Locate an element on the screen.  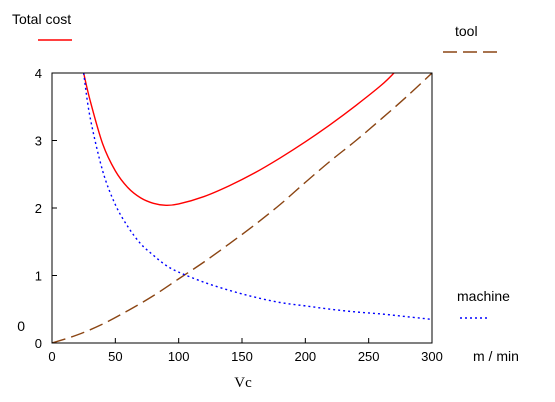
x-tick-label: 150 is located at coordinates (242, 356).